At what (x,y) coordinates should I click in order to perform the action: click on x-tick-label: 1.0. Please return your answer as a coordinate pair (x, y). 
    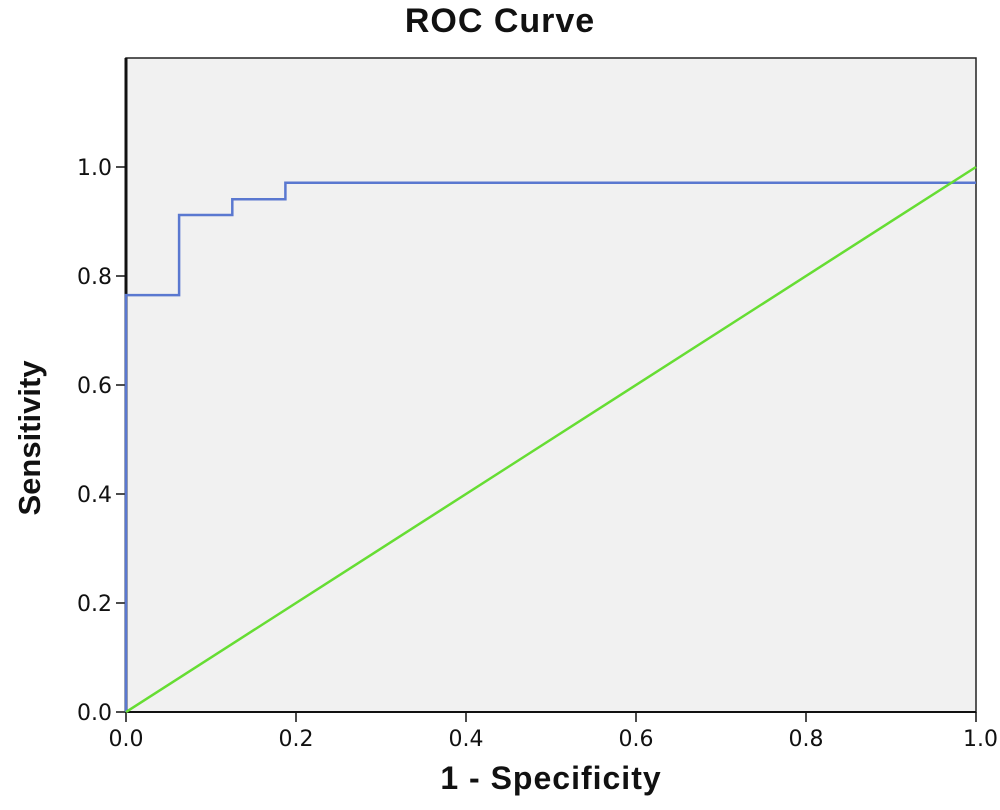
    Looking at the image, I should click on (980, 739).